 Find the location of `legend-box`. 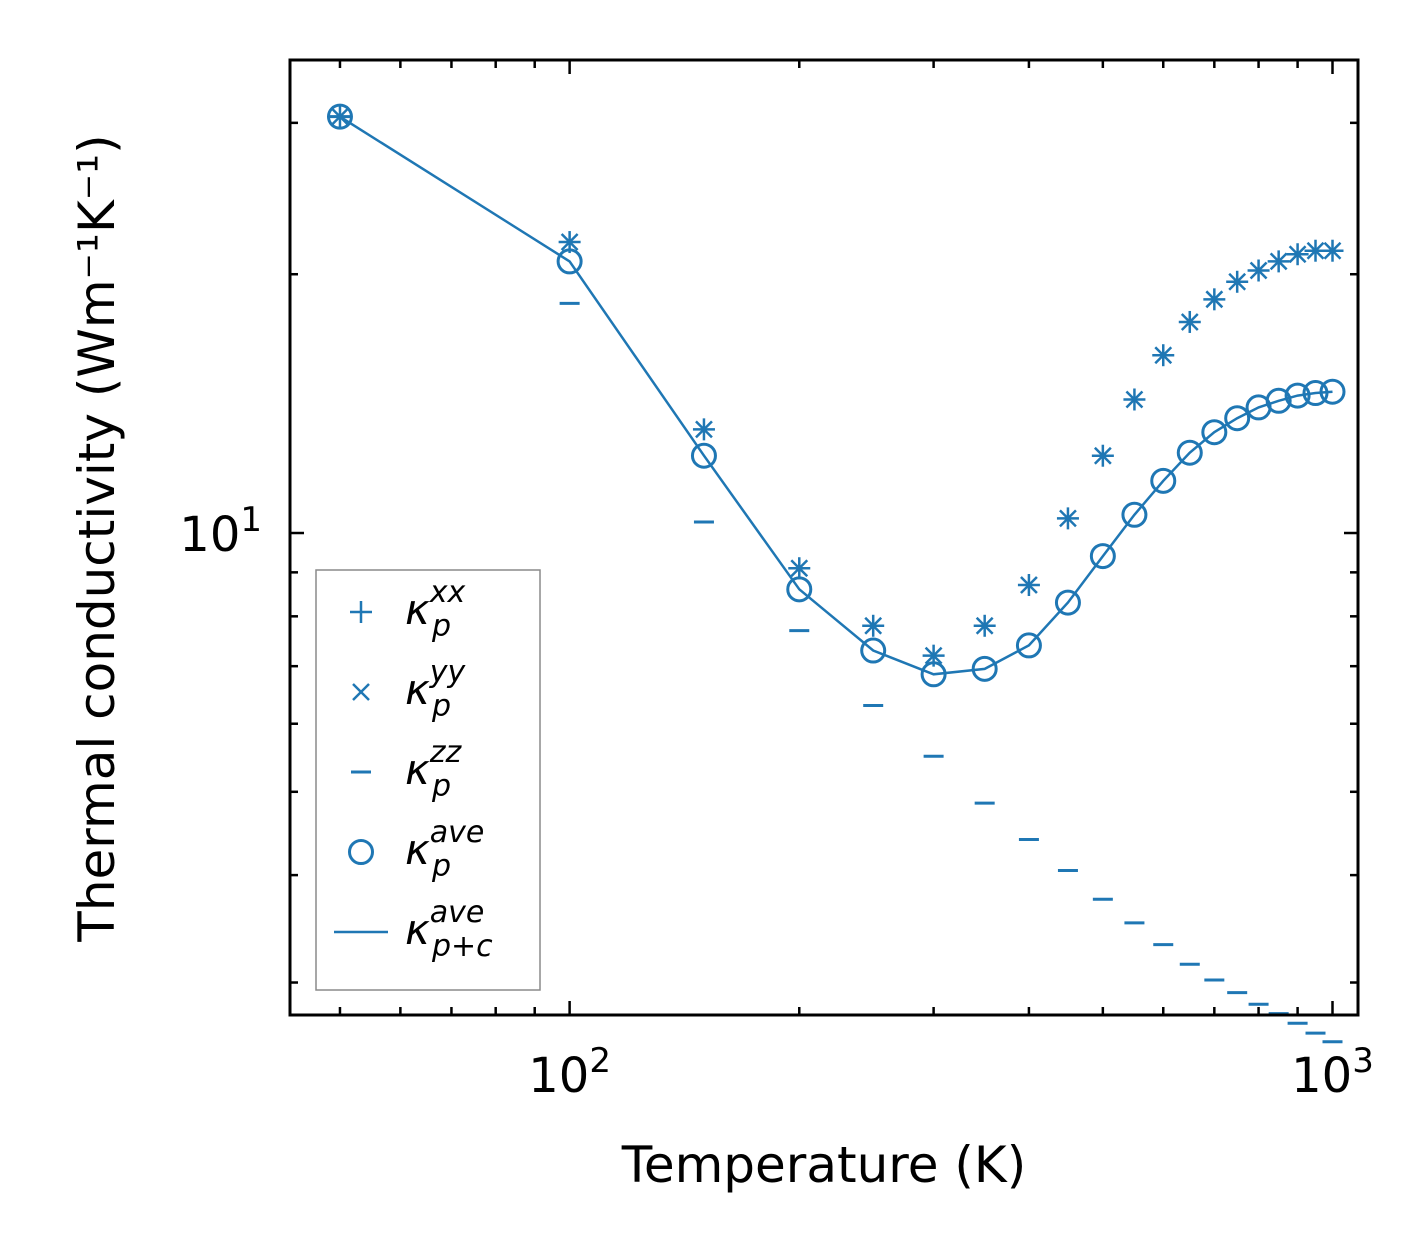

legend-box is located at coordinates (428, 780).